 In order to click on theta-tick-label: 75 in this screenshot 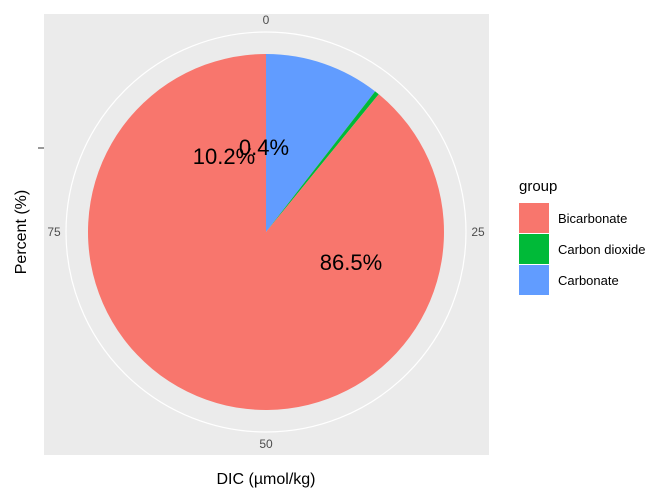, I will do `click(54, 232)`.